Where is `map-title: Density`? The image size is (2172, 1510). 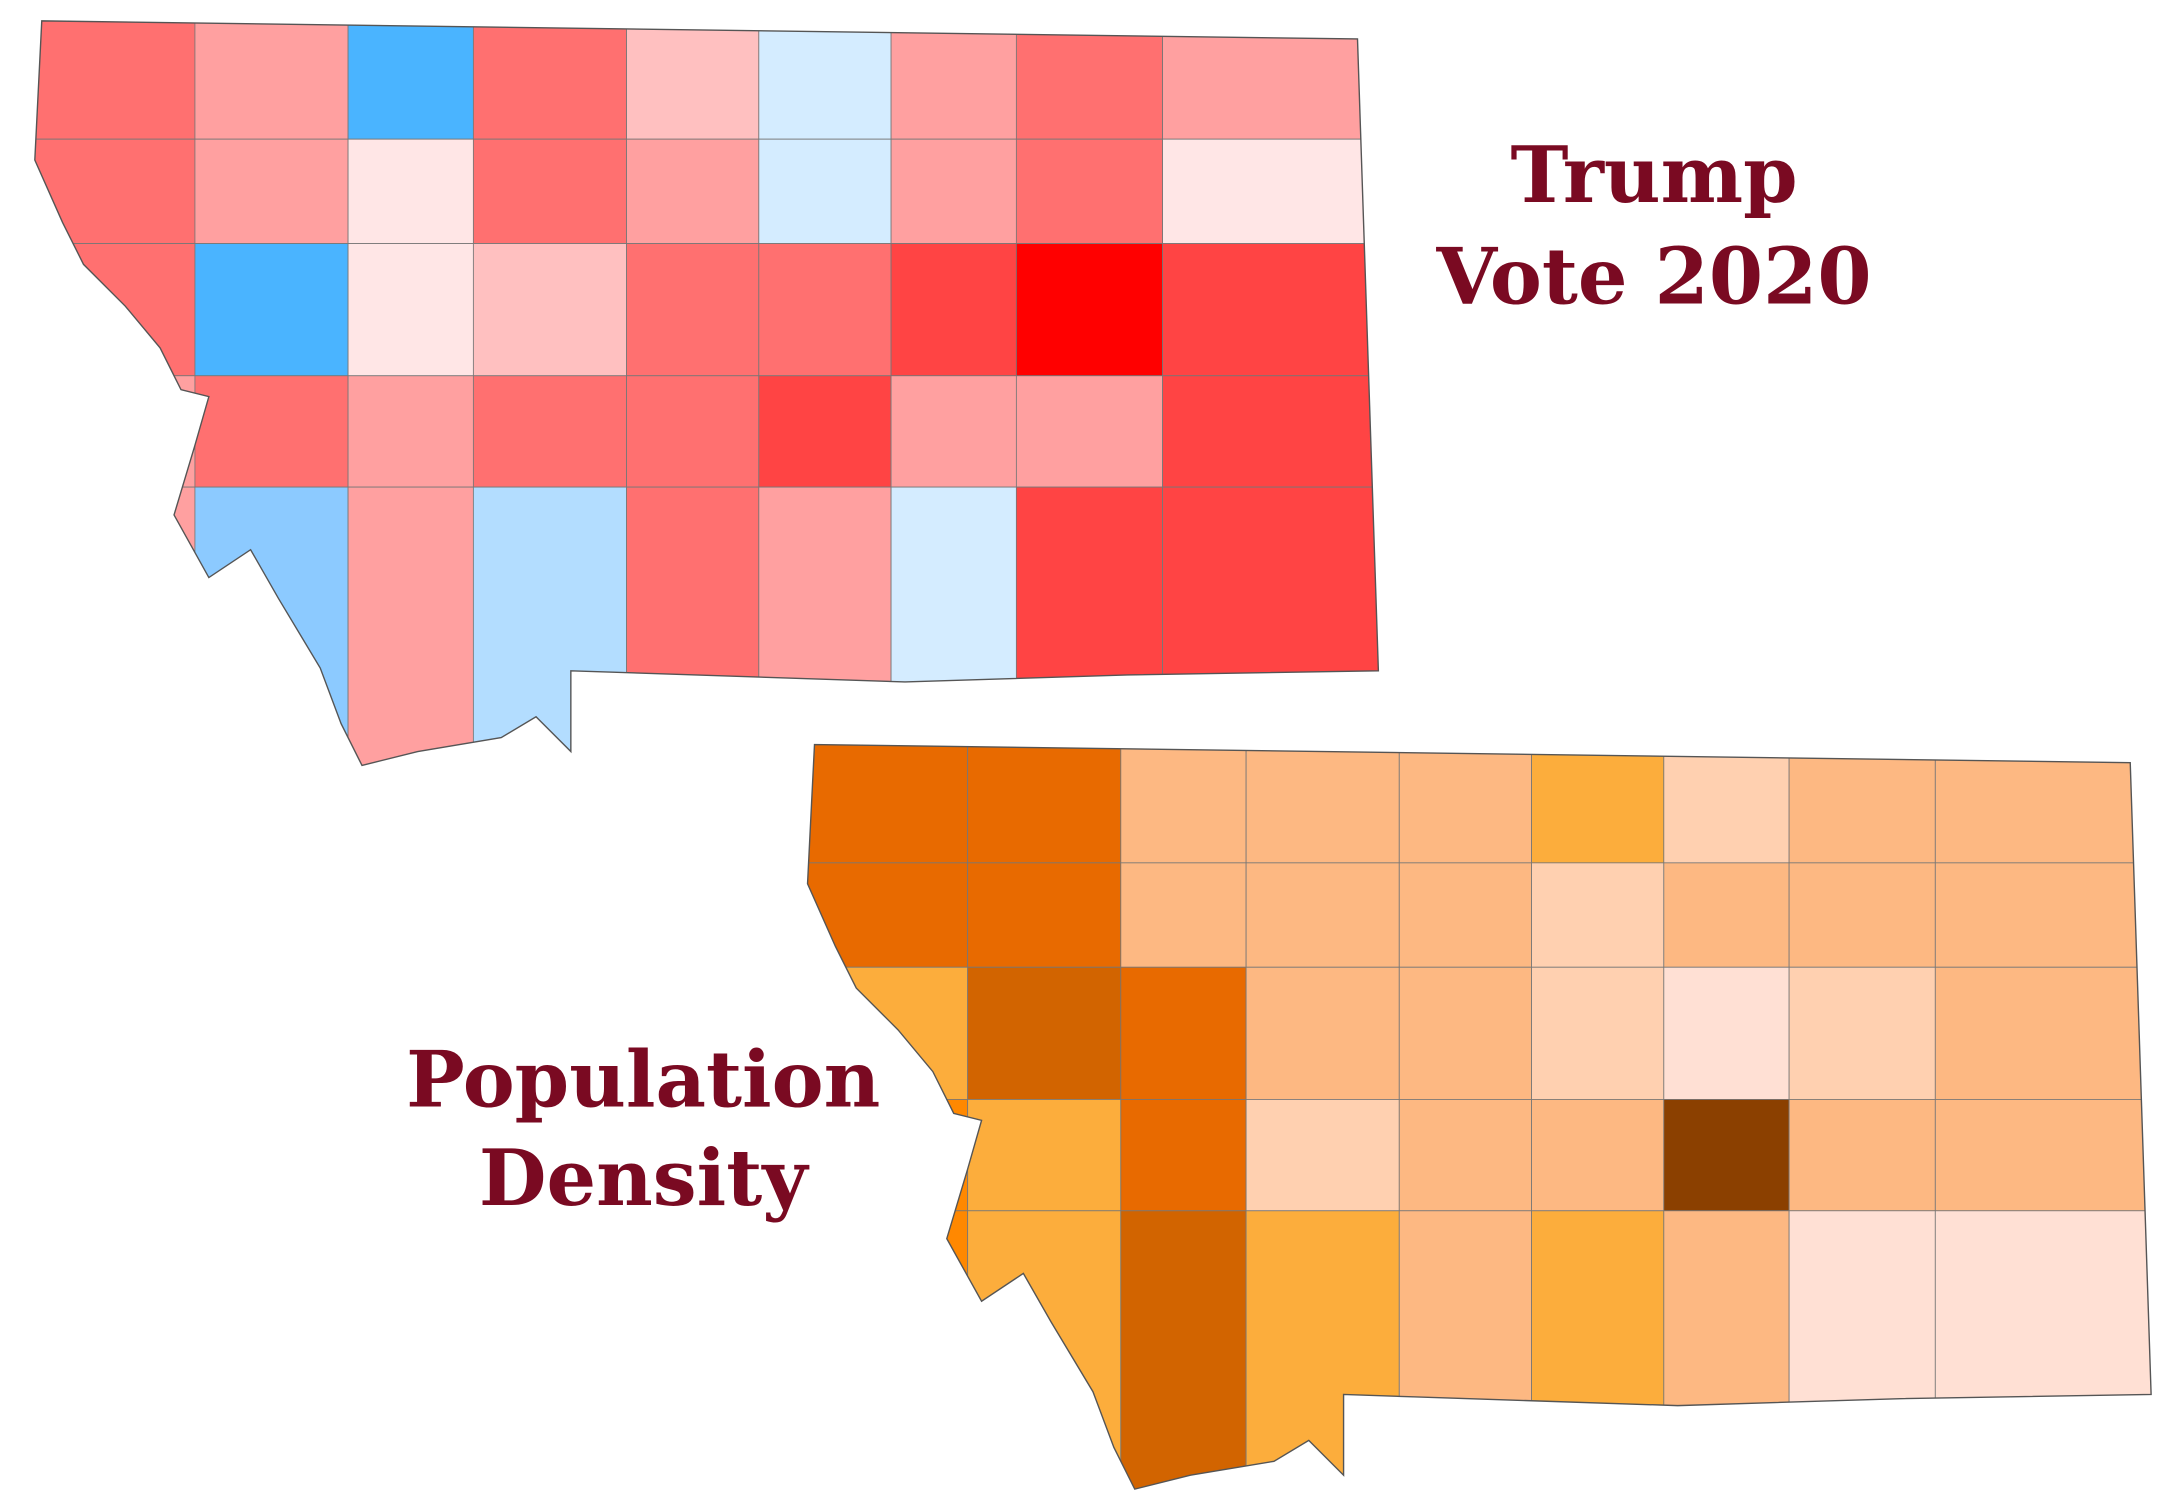
map-title: Density is located at coordinates (644, 1178).